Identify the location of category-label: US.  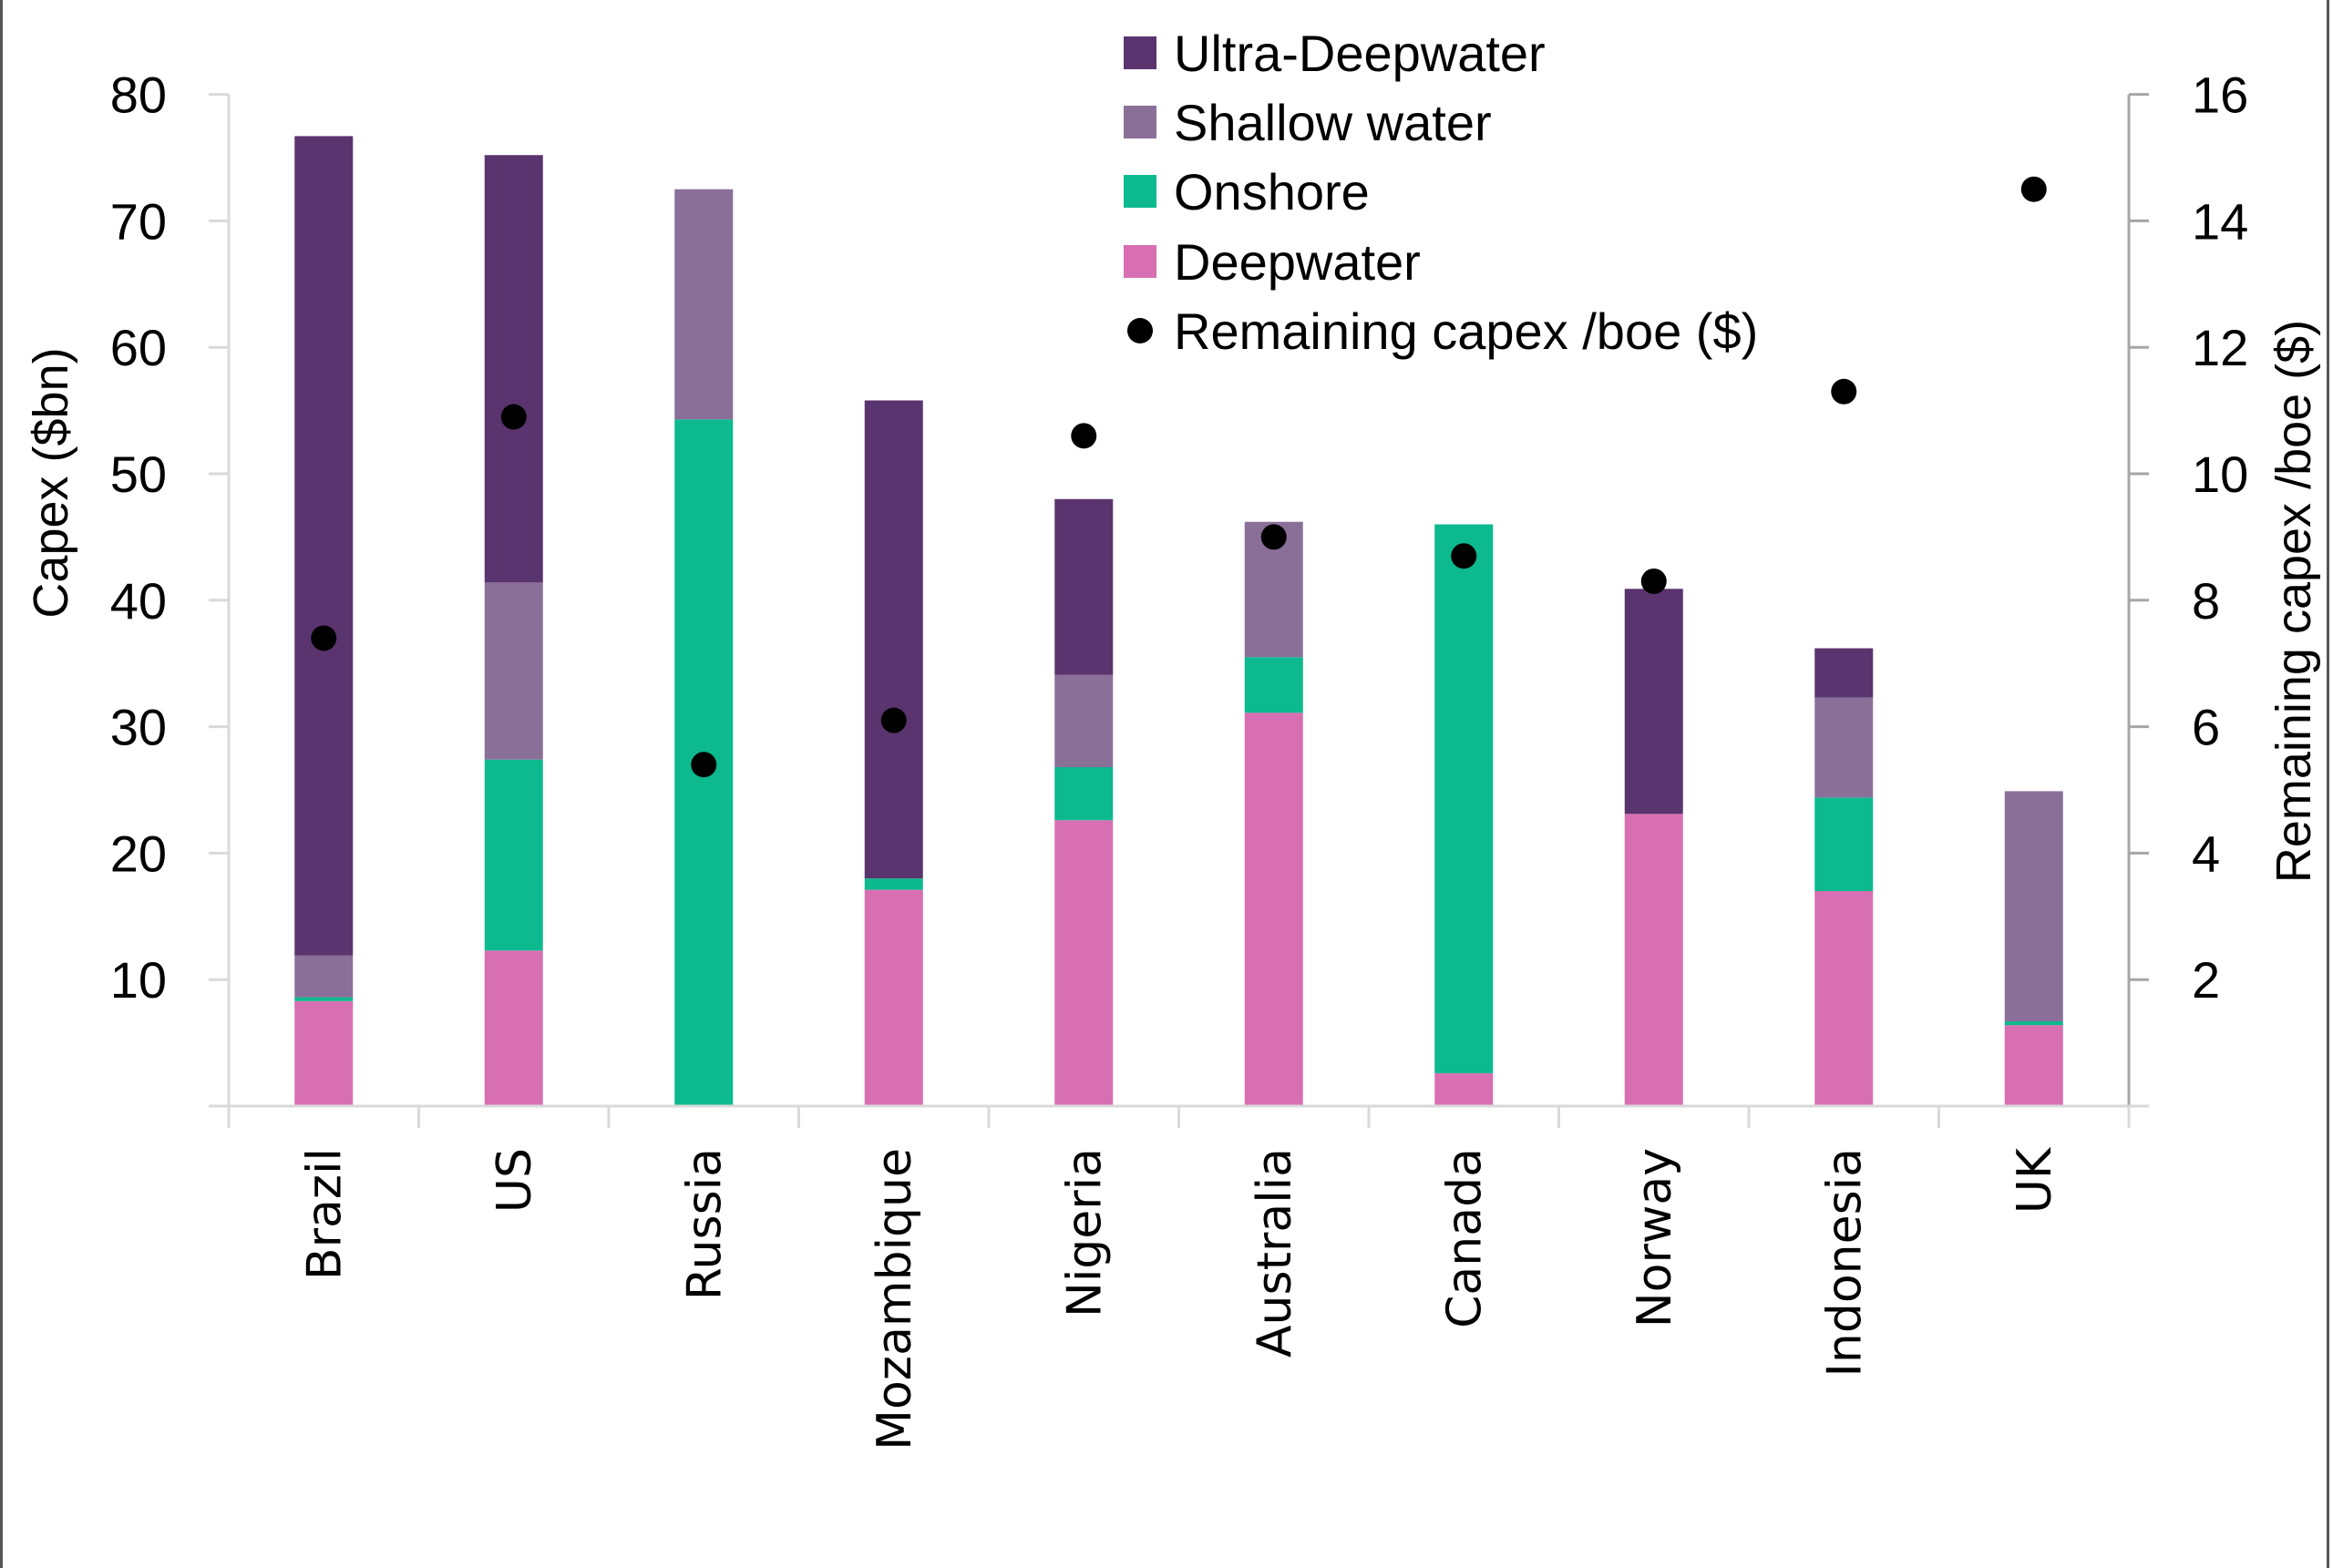
(515, 1180).